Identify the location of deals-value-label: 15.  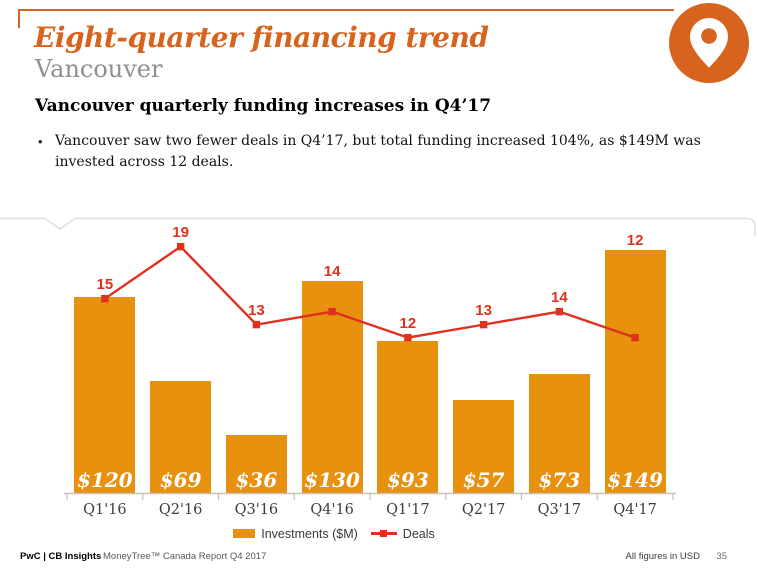
(105, 284).